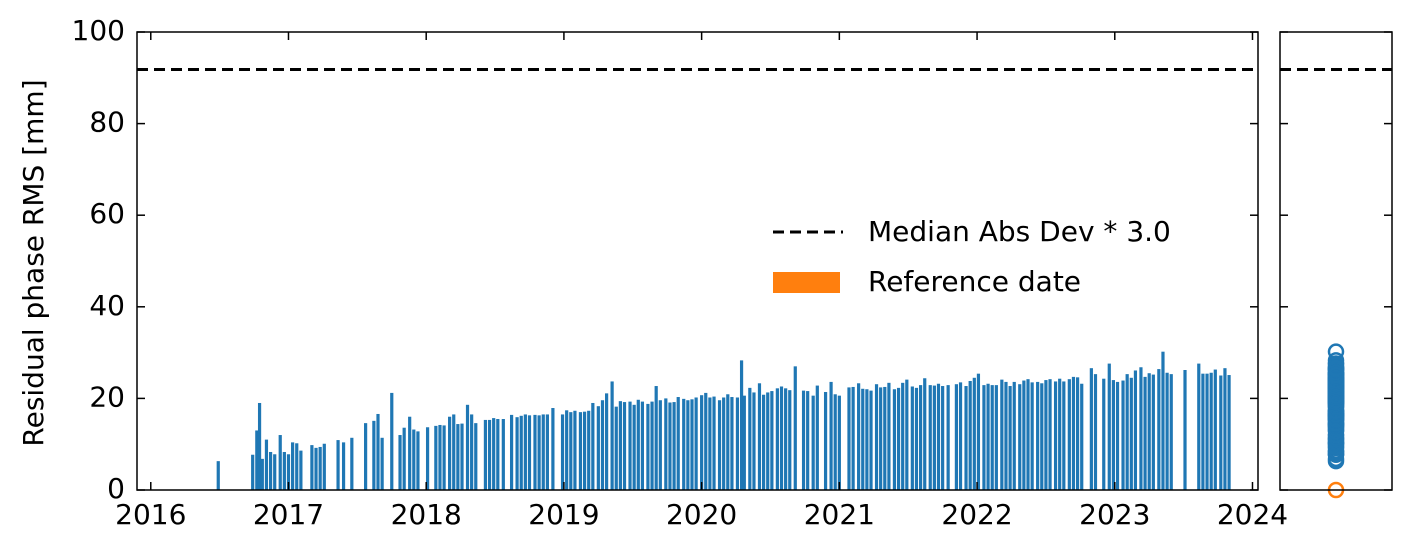 Image resolution: width=1413 pixels, height=553 pixels. I want to click on y-tick-label: 0, so click(116, 488).